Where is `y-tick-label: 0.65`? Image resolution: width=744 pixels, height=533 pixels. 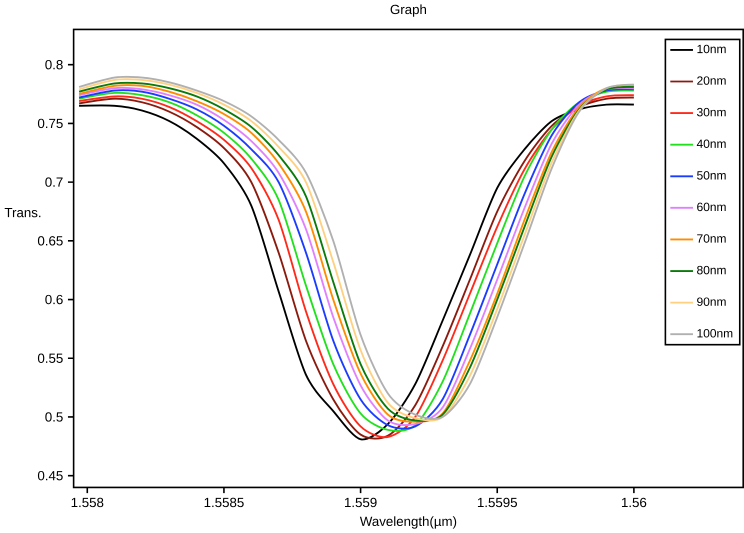 y-tick-label: 0.65 is located at coordinates (50, 241).